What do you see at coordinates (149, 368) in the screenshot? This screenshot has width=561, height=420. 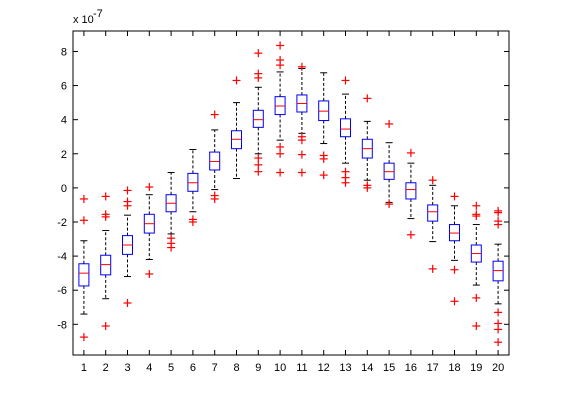 I see `x-tick-label: 4` at bounding box center [149, 368].